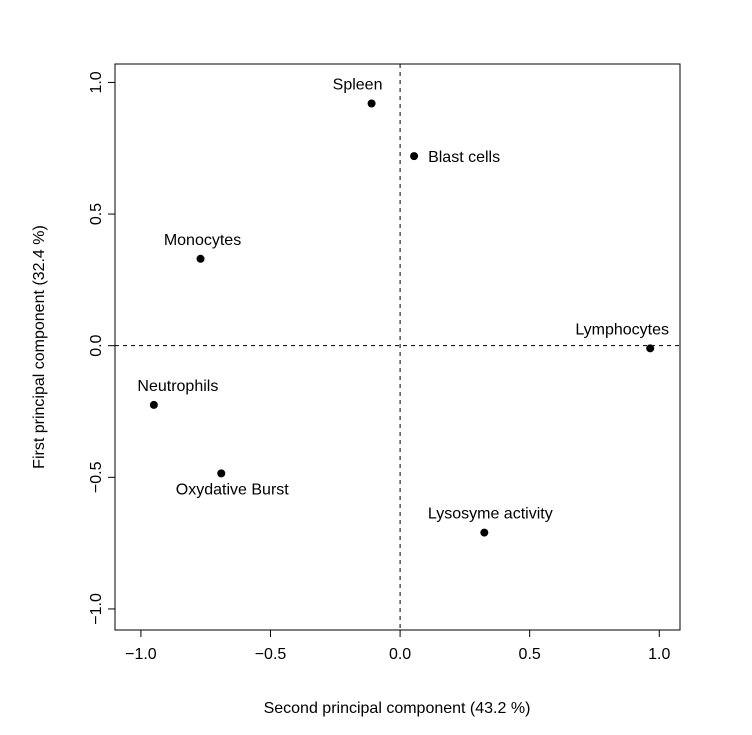 Image resolution: width=752 pixels, height=735 pixels. I want to click on y-tick-label: 0.5, so click(96, 214).